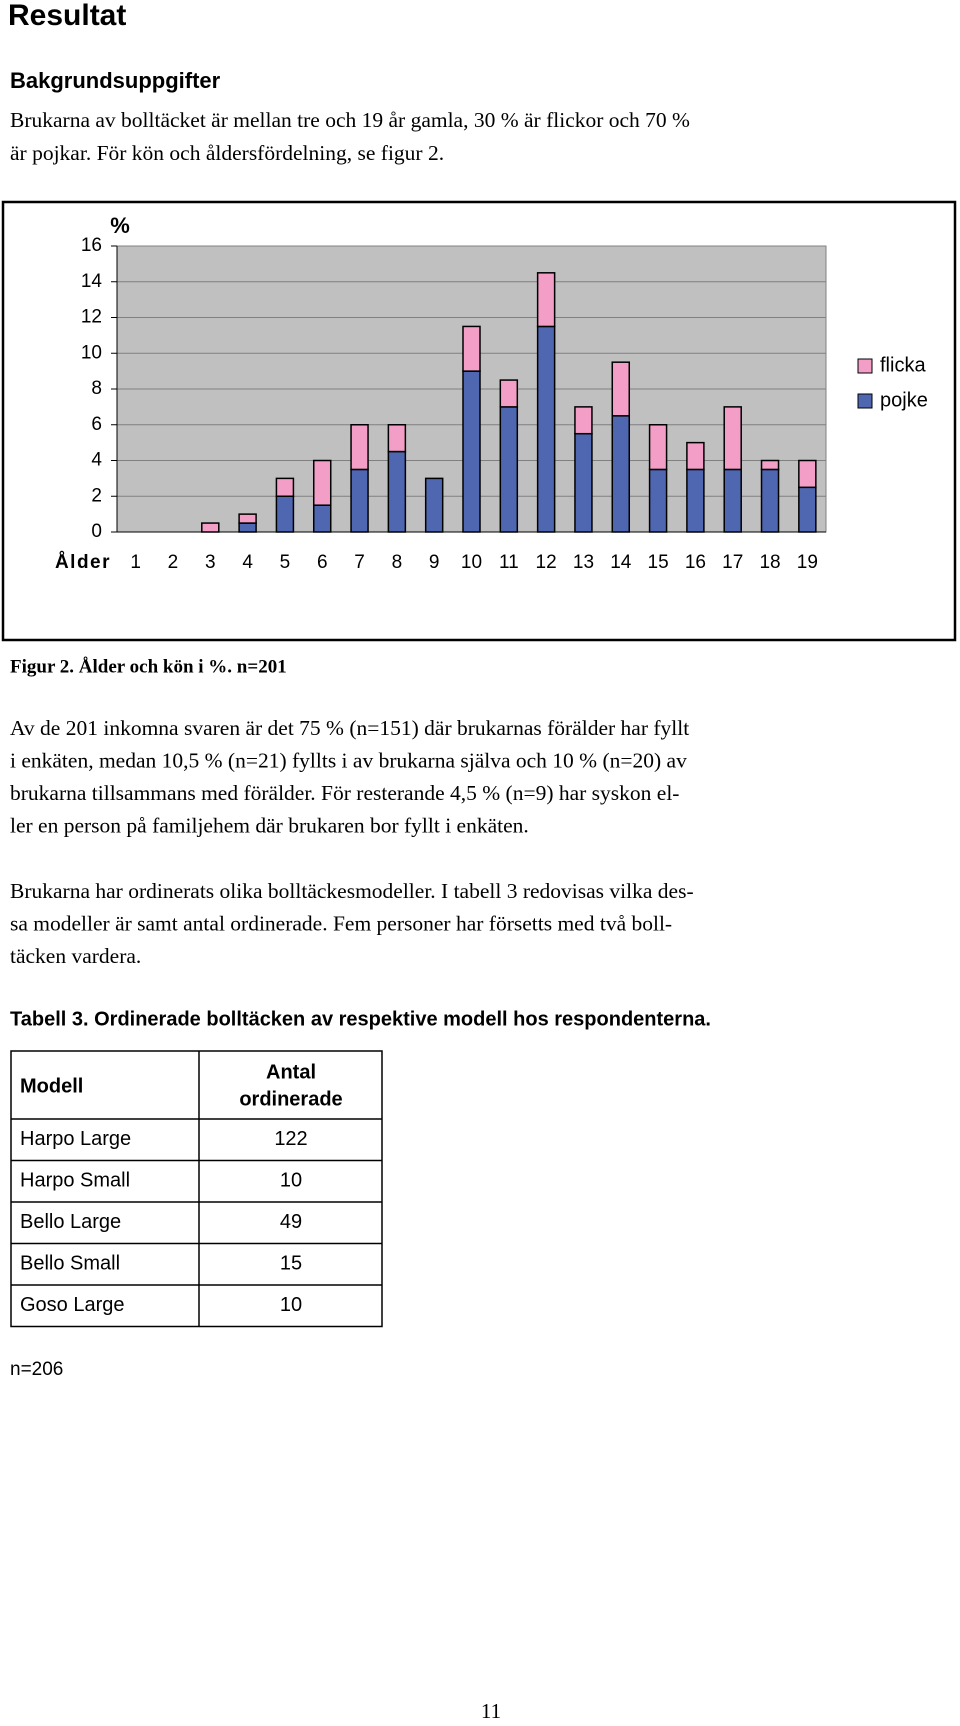 The image size is (960, 1726). I want to click on page-number: 11, so click(491, 1711).